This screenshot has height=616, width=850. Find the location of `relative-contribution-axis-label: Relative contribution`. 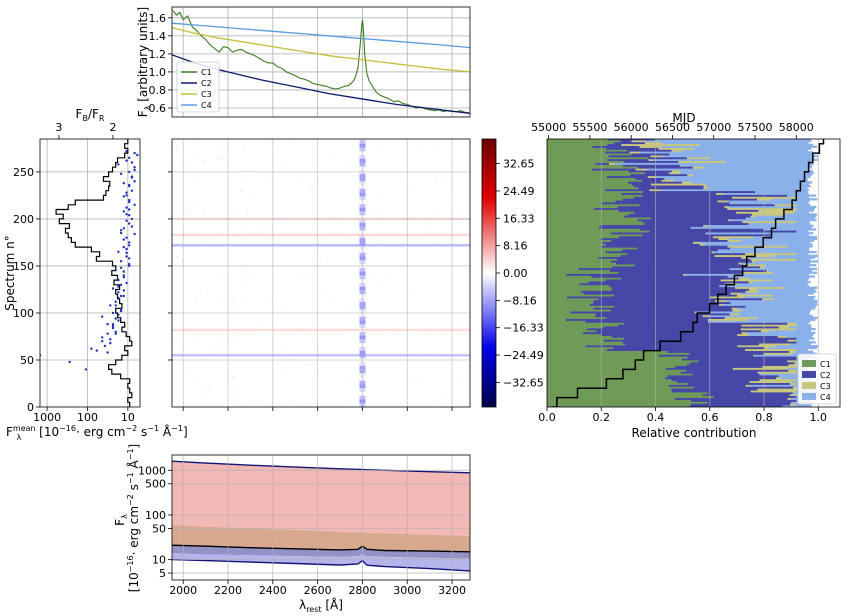

relative-contribution-axis-label: Relative contribution is located at coordinates (694, 433).